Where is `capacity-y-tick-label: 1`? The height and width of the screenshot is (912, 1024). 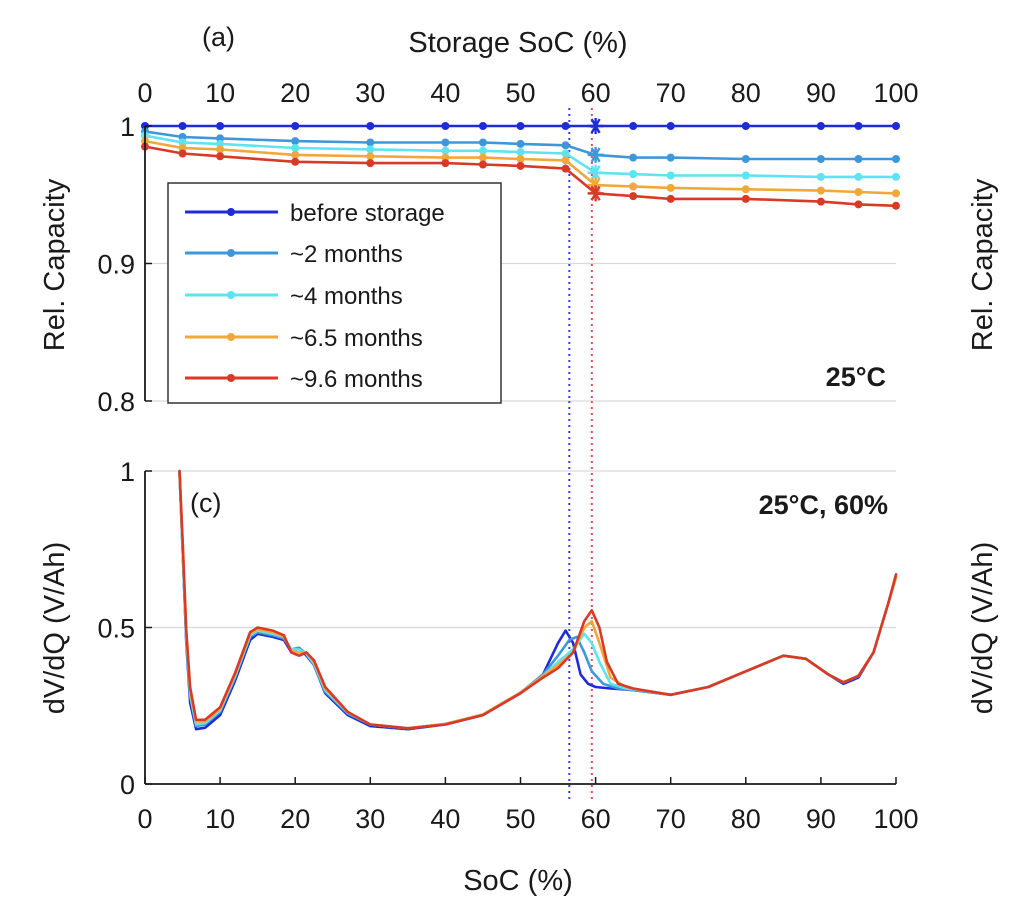
capacity-y-tick-label: 1 is located at coordinates (127, 127).